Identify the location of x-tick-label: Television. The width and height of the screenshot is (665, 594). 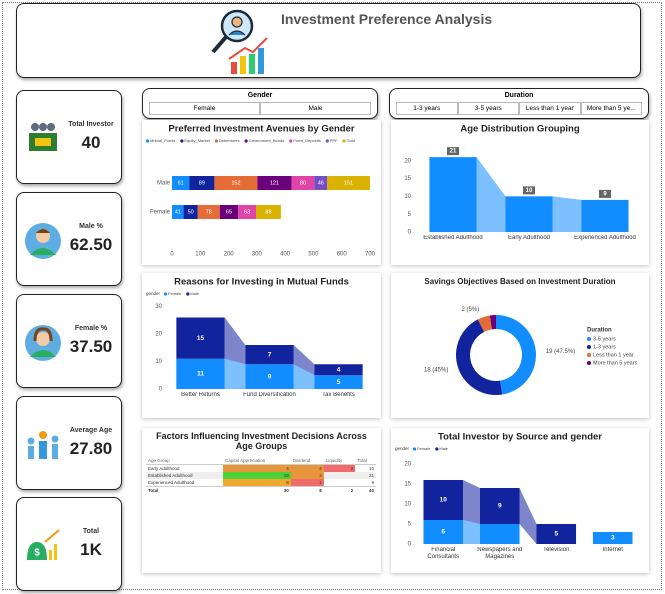
(556, 550).